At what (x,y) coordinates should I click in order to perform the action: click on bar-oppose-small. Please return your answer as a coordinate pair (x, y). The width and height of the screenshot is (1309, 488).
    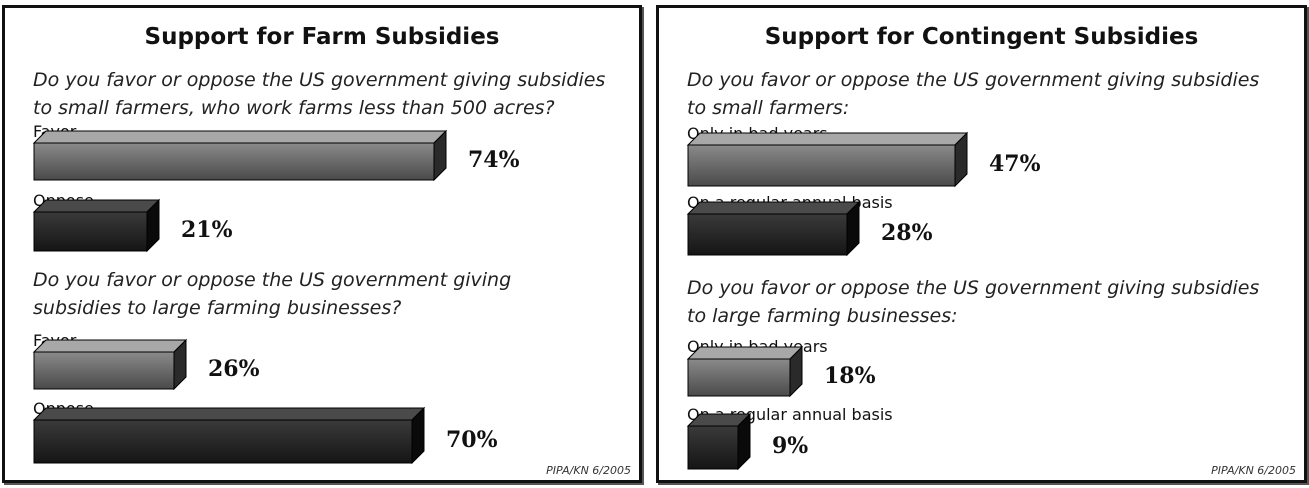
    Looking at the image, I should click on (96, 225).